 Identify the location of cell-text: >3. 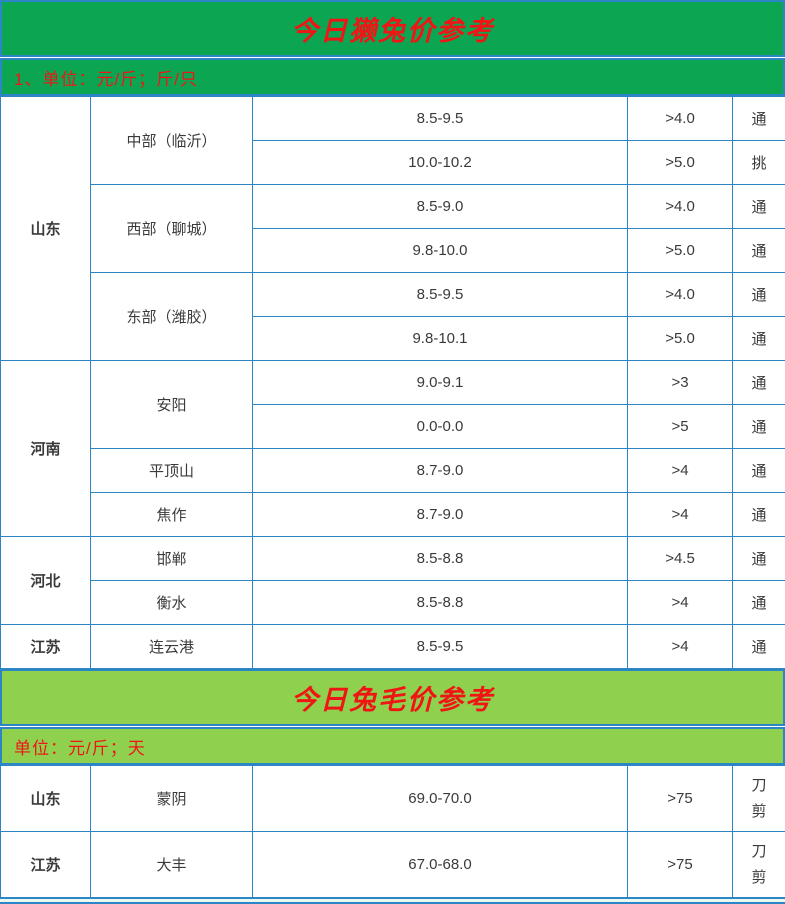
(679, 382).